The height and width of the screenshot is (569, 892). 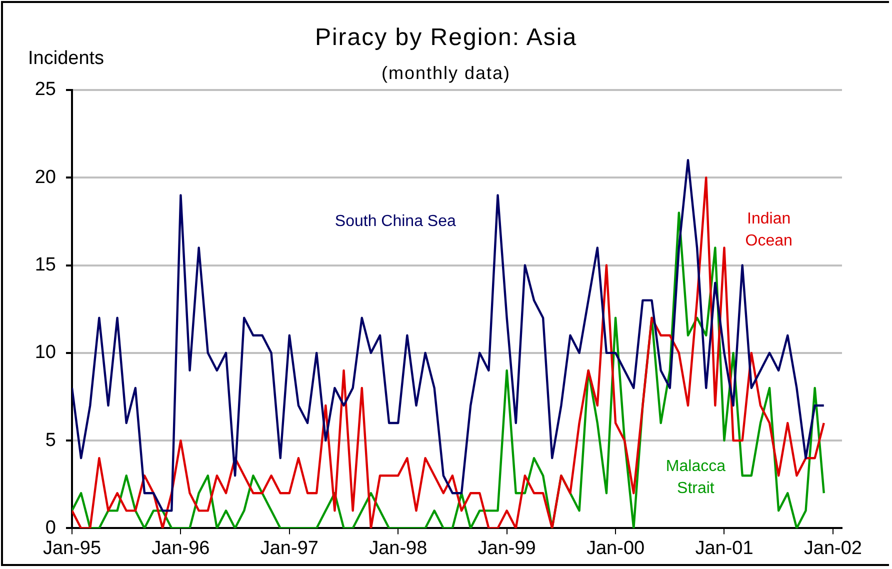 I want to click on x-tick-label: Jan-01, so click(x=724, y=548).